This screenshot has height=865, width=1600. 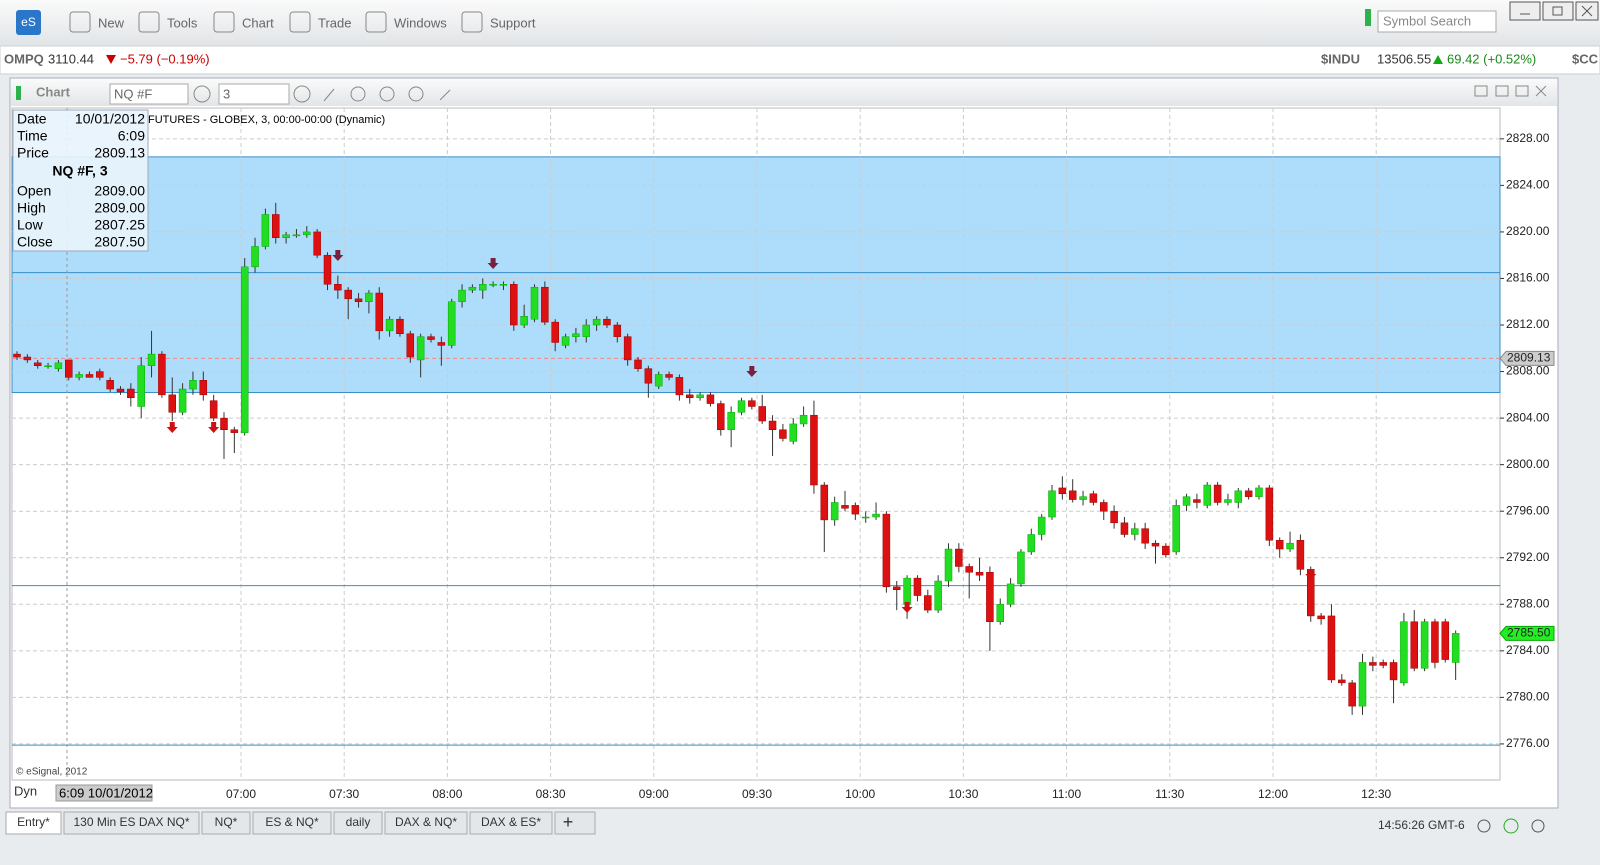 I want to click on tab-label: 130 Min ES DAX NQ*, so click(x=131, y=822).